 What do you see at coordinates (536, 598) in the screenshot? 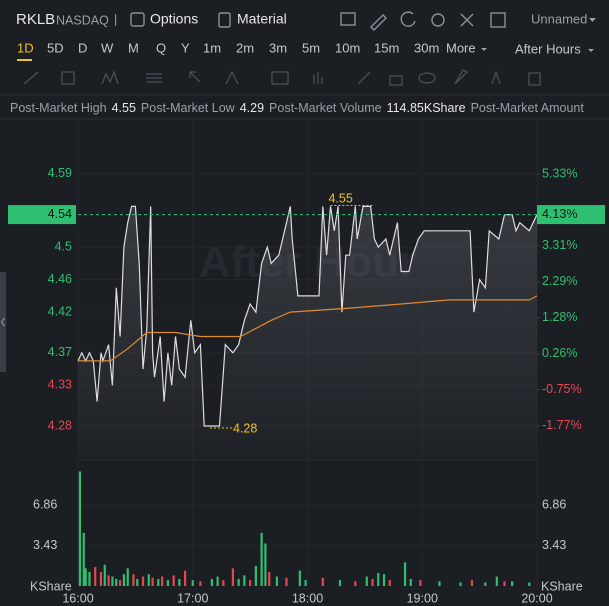
I see `x-tick-label: 20:00` at bounding box center [536, 598].